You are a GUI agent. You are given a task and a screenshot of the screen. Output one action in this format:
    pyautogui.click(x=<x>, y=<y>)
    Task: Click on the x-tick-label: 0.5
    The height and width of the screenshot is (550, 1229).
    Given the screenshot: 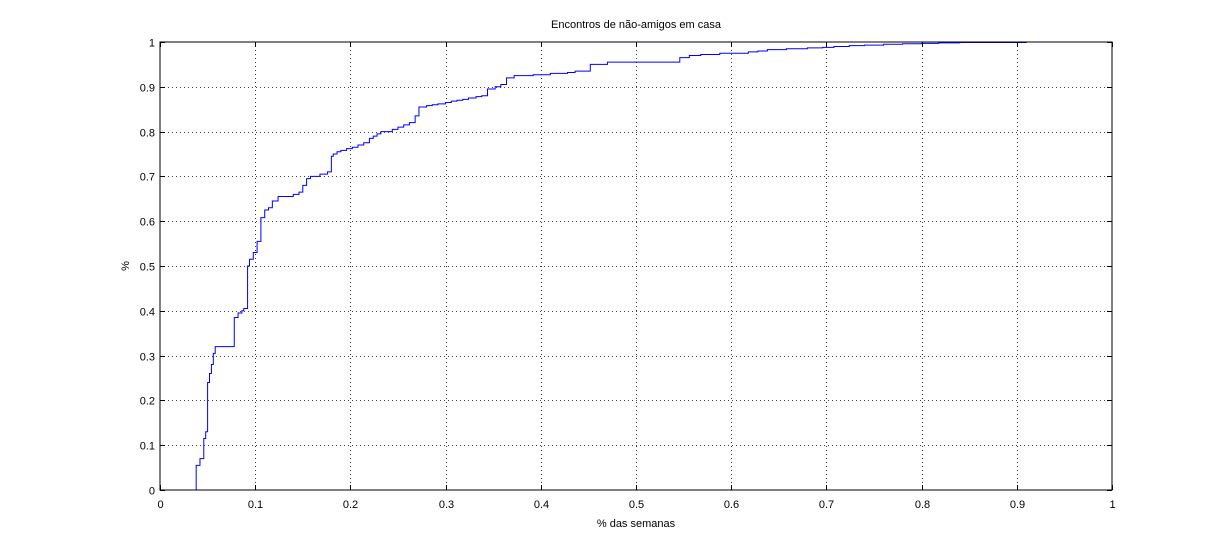 What is the action you would take?
    pyautogui.click(x=636, y=505)
    